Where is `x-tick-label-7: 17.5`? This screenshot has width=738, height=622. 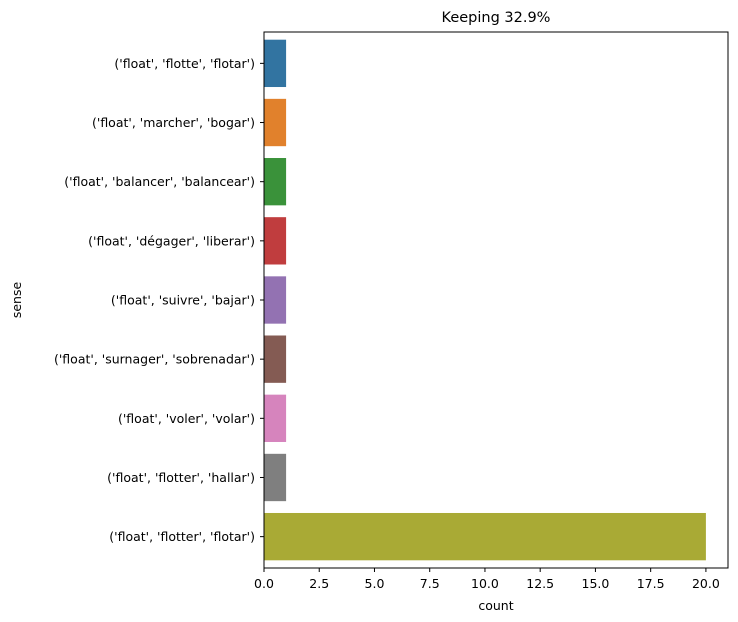 x-tick-label-7: 17.5 is located at coordinates (651, 583).